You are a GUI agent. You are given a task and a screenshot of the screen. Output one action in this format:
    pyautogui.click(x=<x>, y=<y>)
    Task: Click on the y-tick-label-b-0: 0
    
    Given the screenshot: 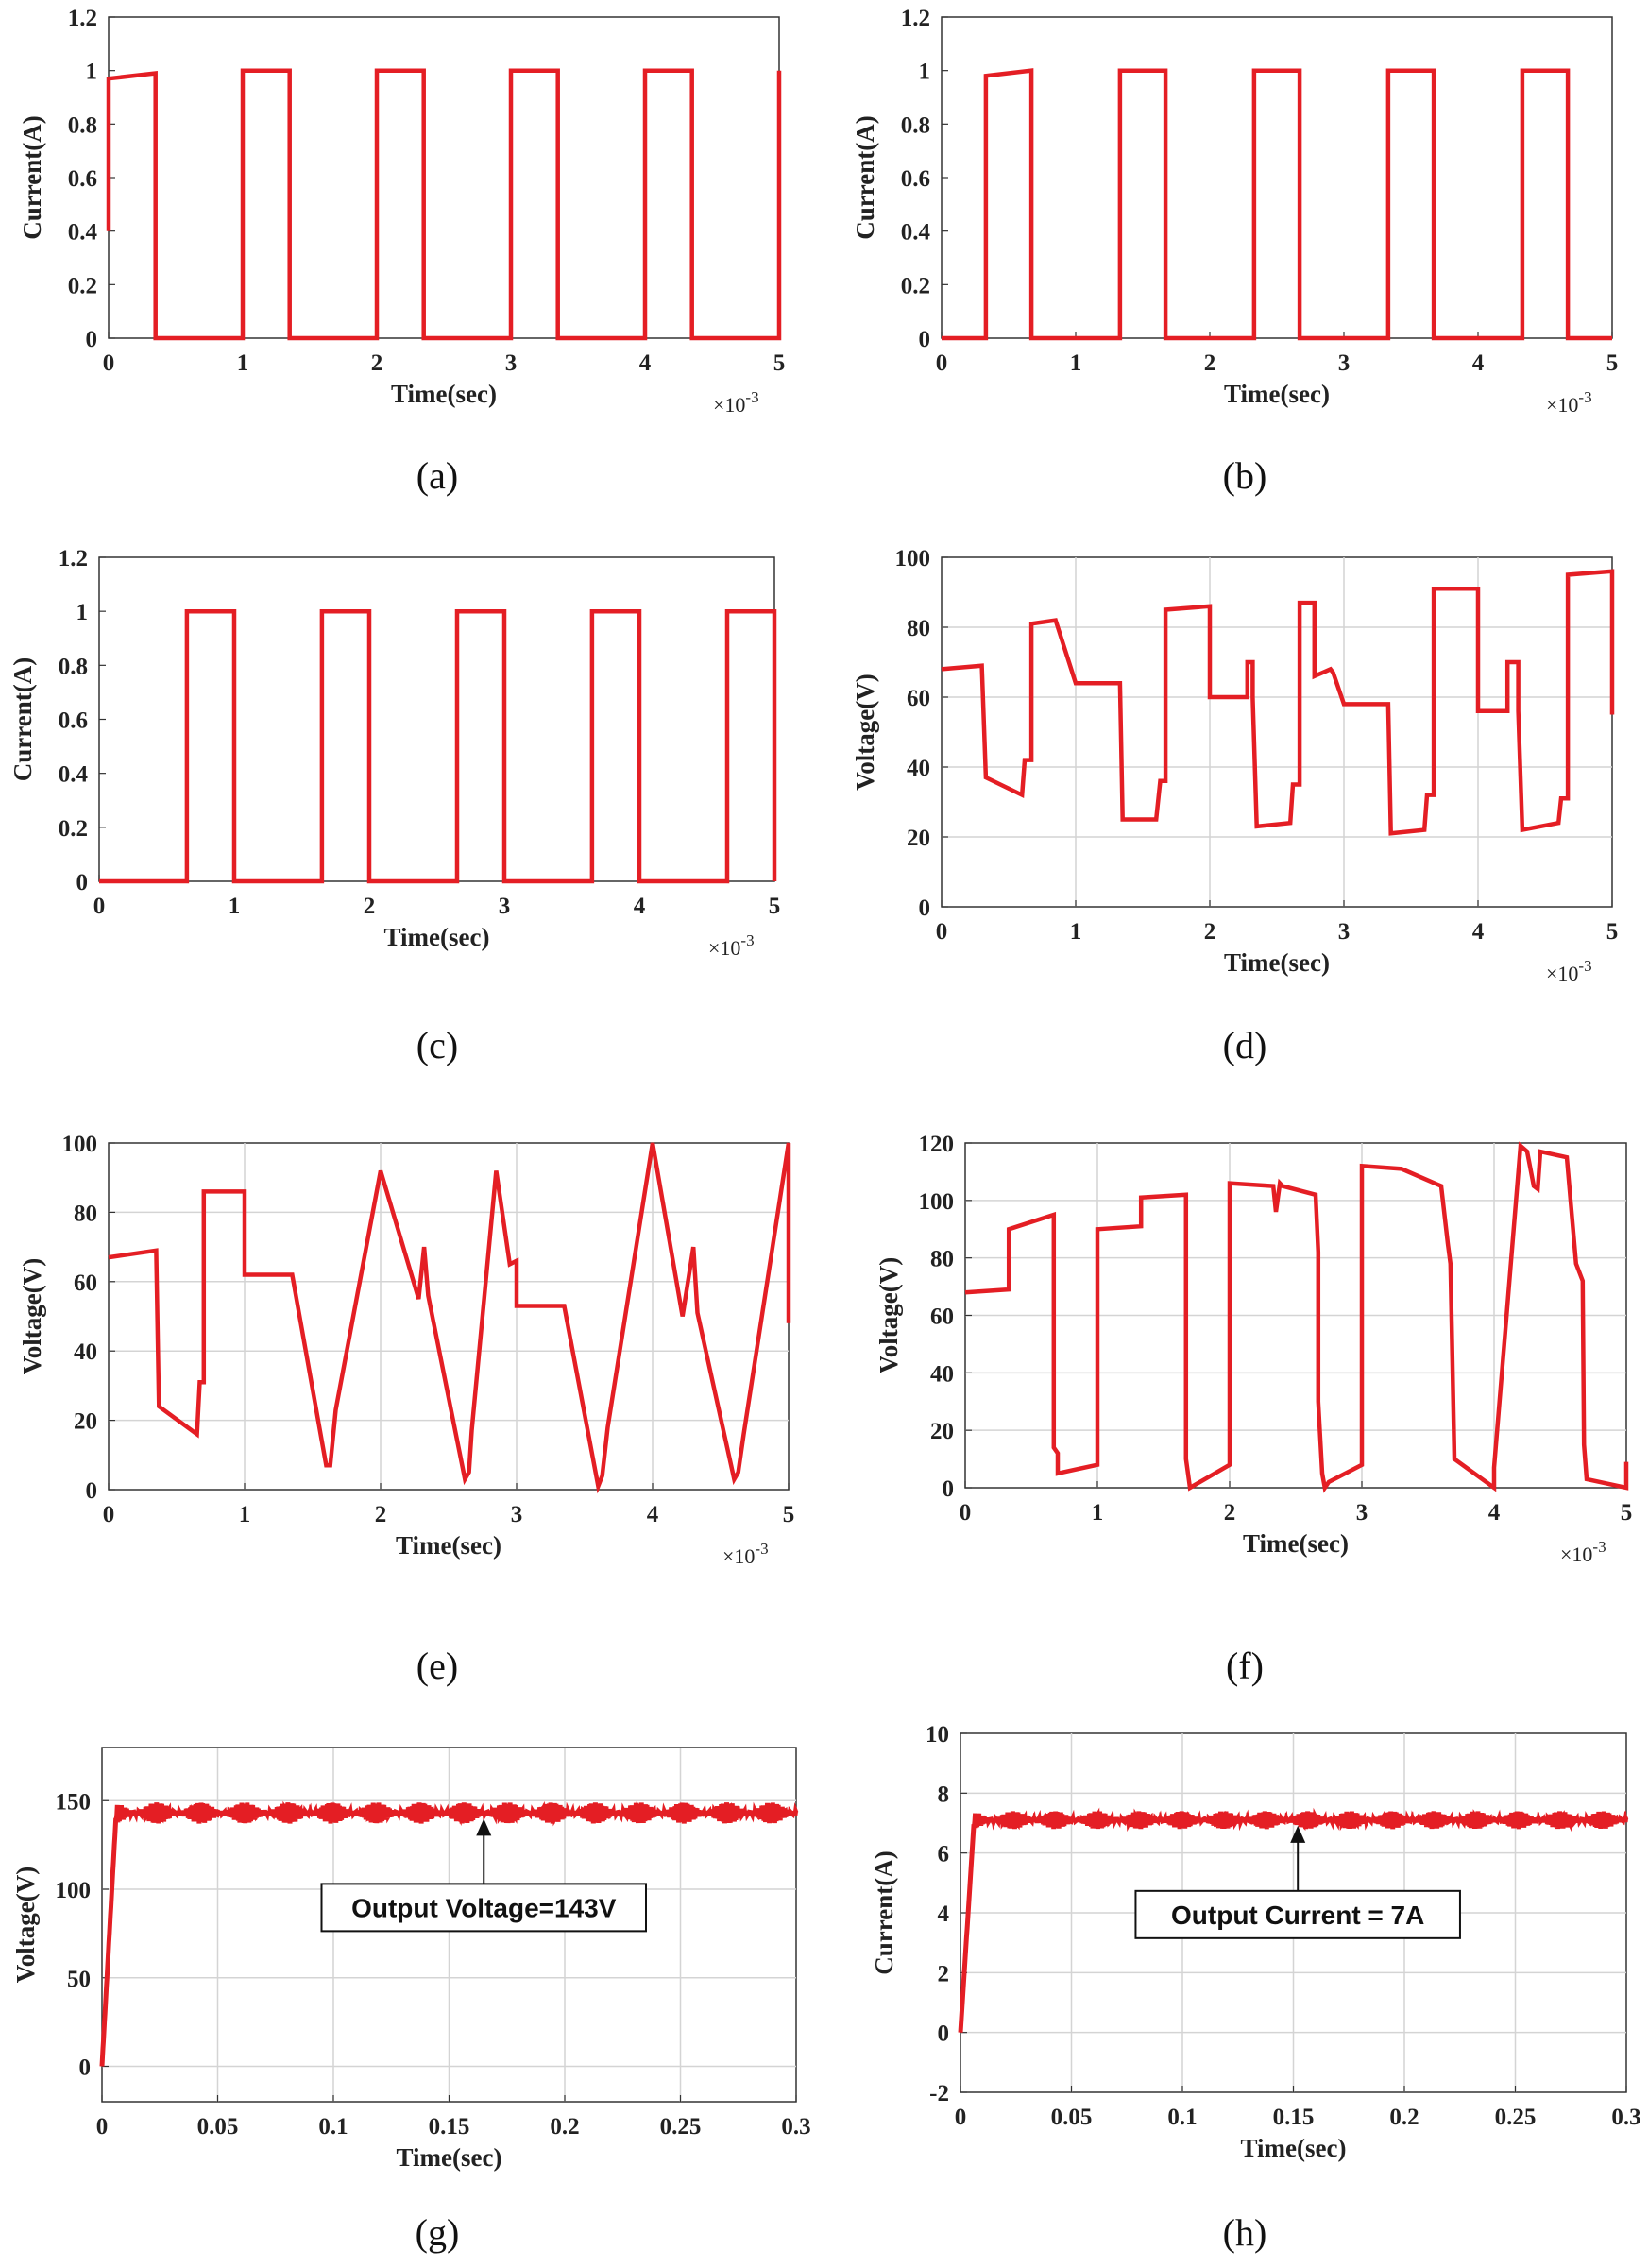 What is the action you would take?
    pyautogui.click(x=925, y=339)
    